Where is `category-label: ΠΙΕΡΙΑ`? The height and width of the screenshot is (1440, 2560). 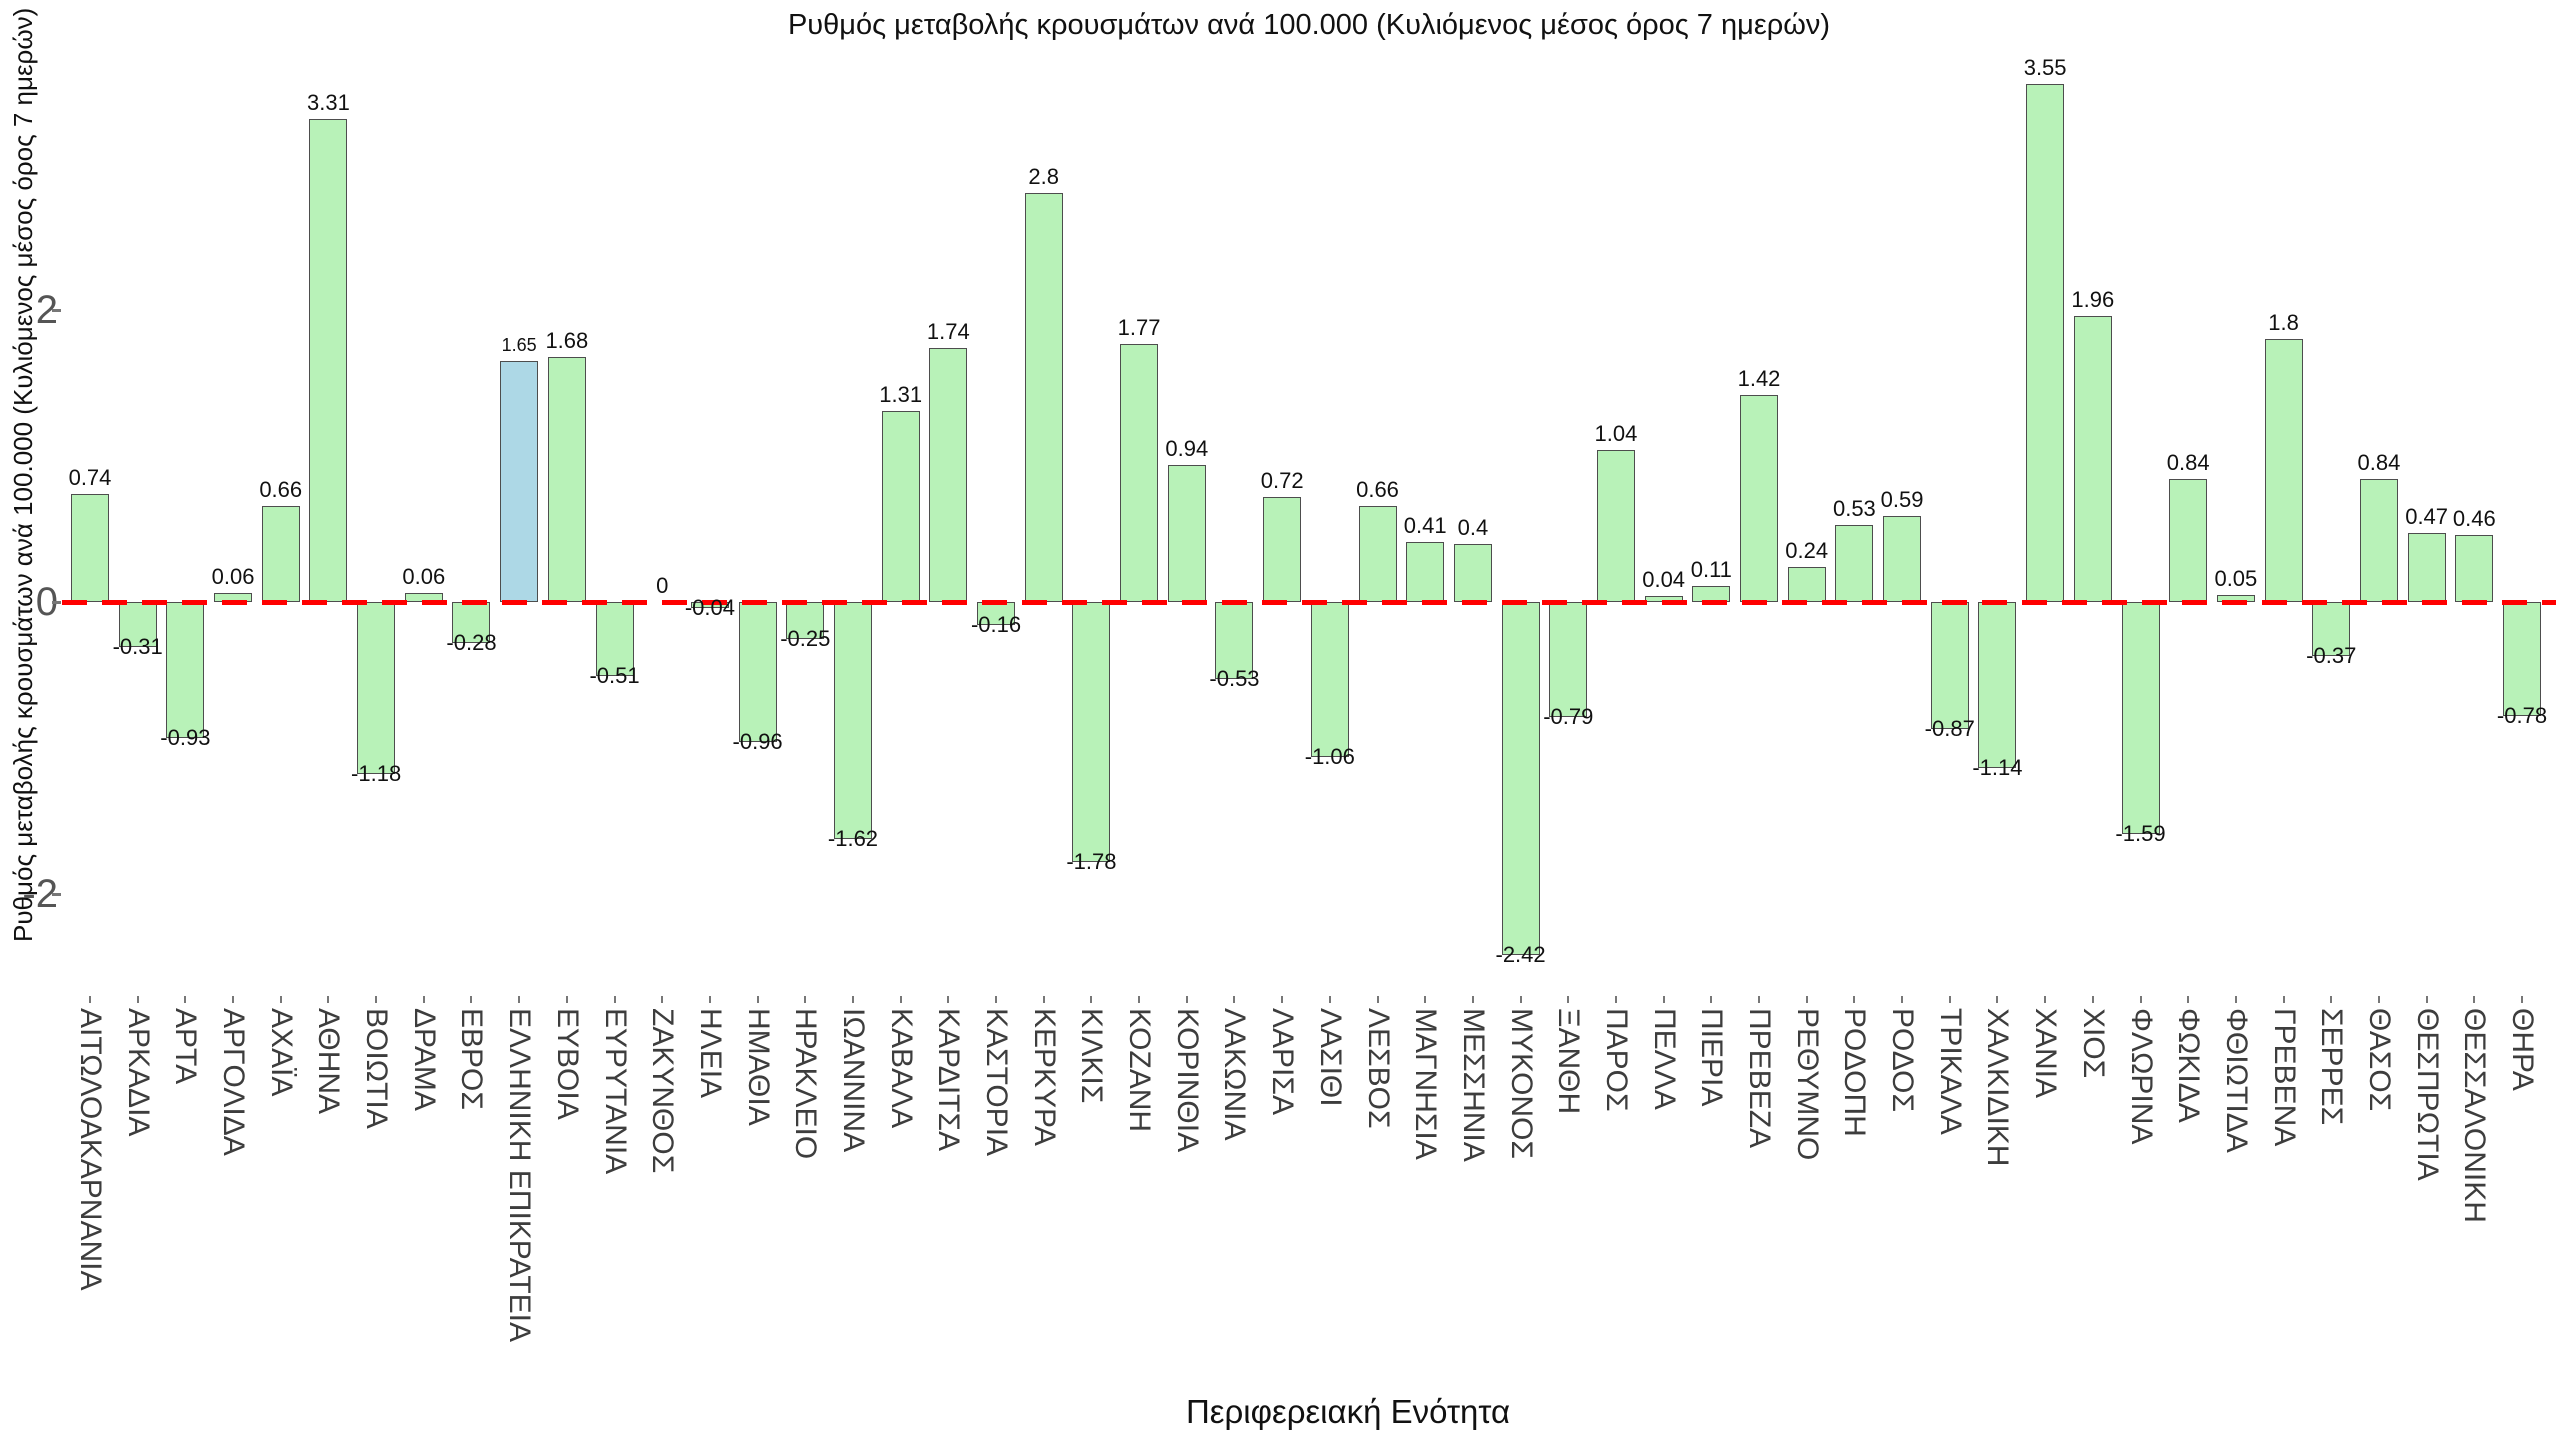
category-label: ΠΙΕΡΙΑ is located at coordinates (1712, 1057).